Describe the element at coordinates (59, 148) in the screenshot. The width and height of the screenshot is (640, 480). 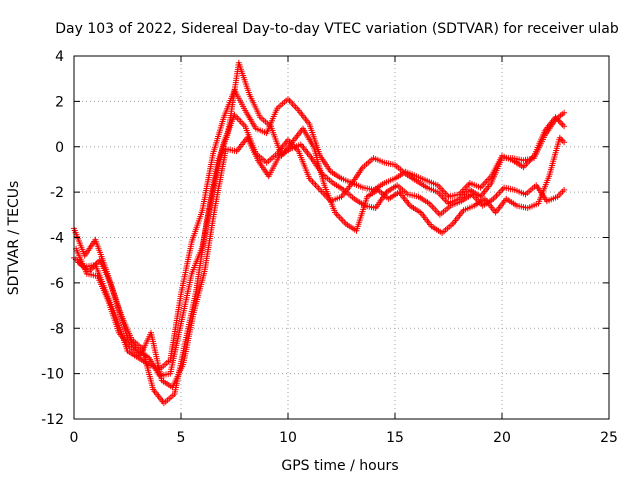
I see `y-tick-label: 0` at that location.